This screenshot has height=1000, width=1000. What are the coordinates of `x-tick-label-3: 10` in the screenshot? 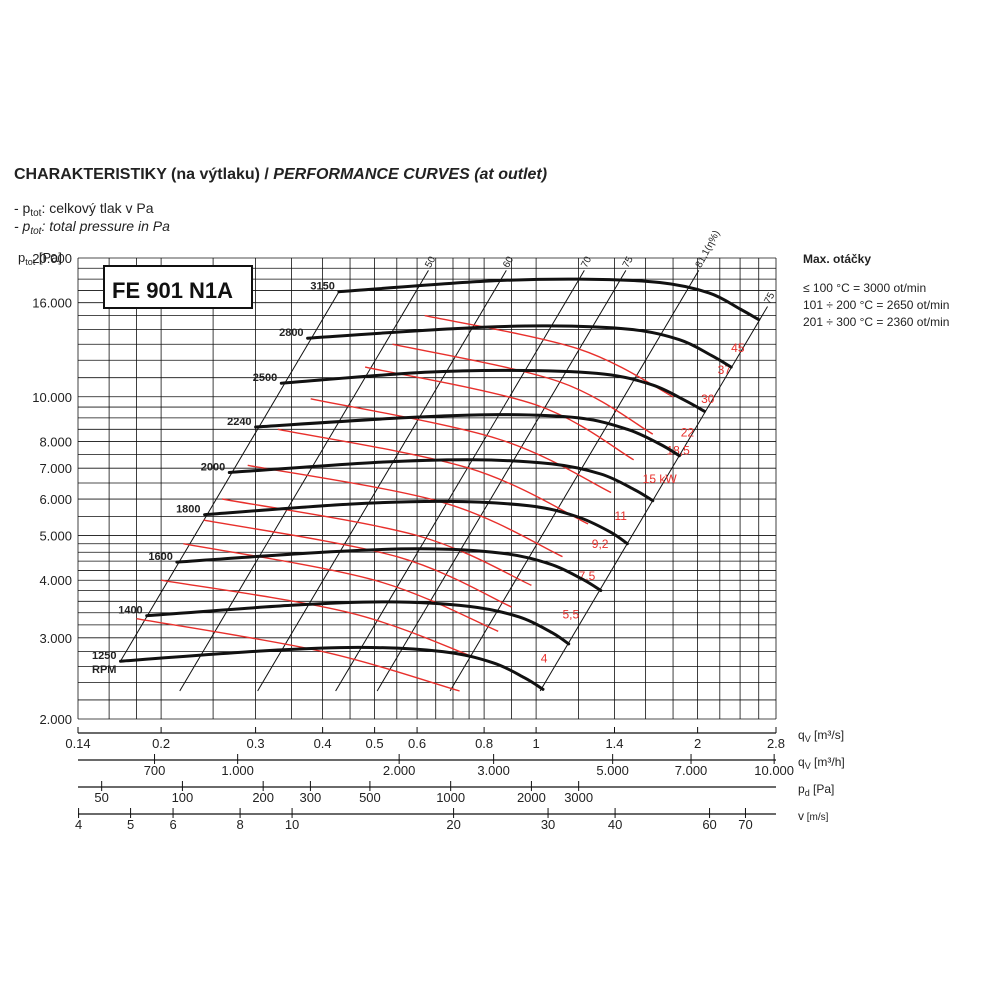 It's located at (292, 824).